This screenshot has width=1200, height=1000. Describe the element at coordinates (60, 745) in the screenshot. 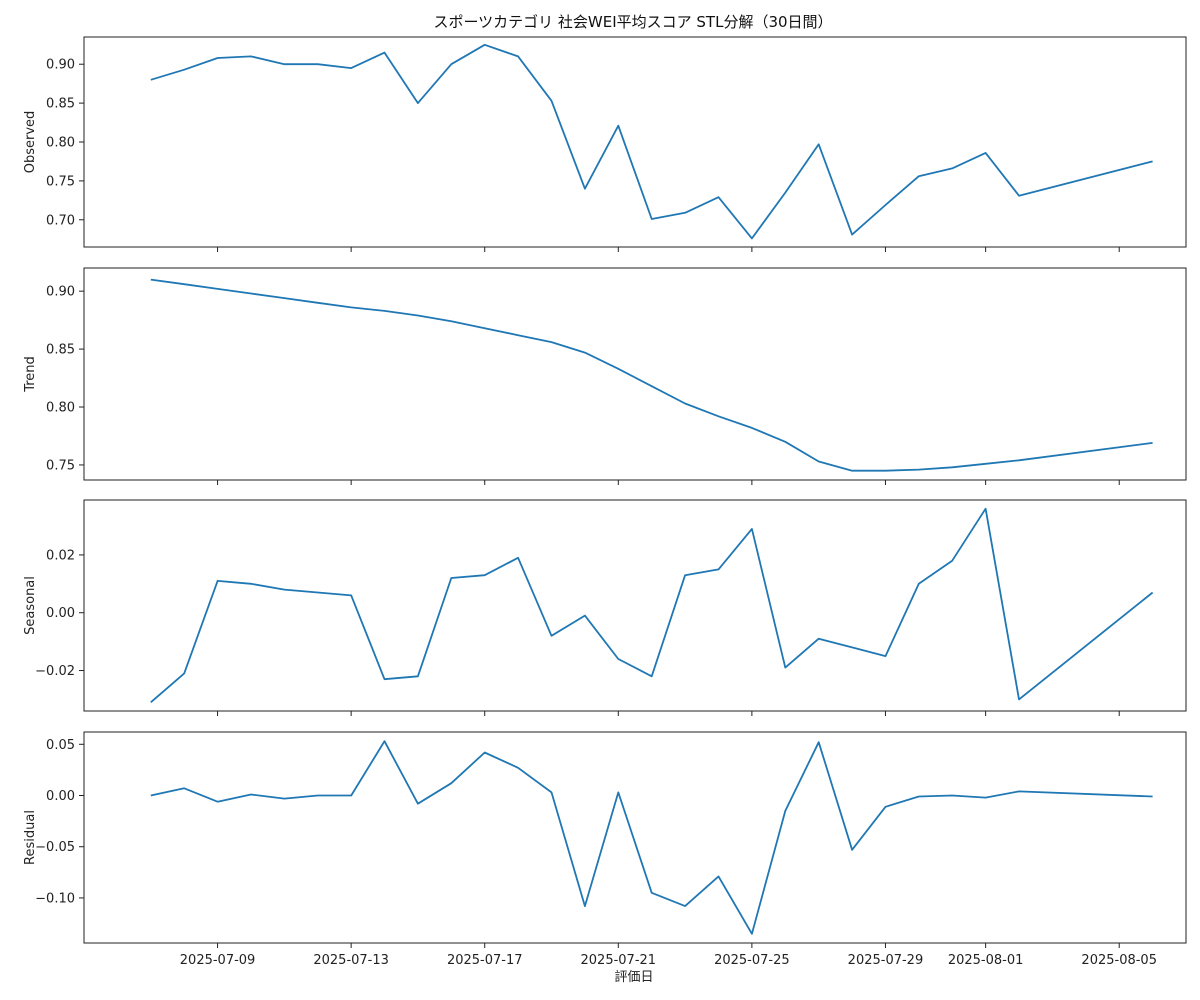

I see `residual-y-tick-label: 0.05` at that location.